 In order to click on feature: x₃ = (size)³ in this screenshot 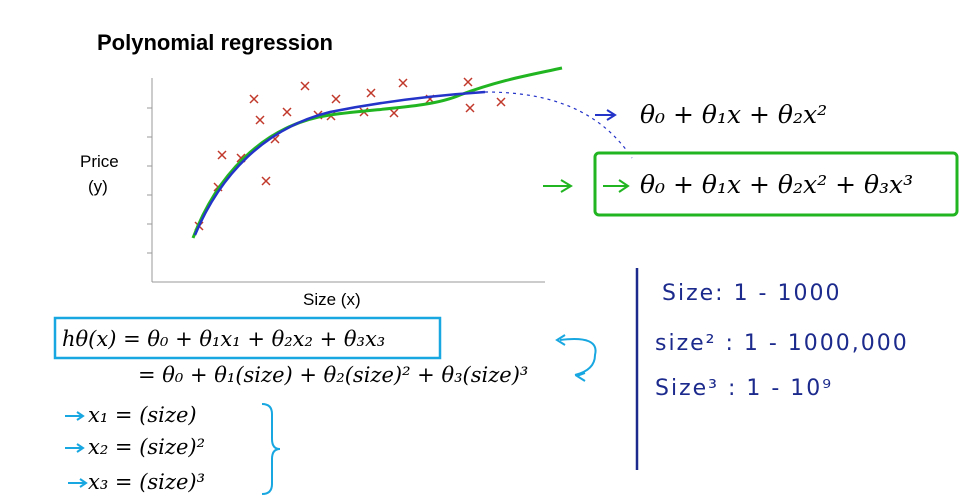, I will do `click(146, 482)`.